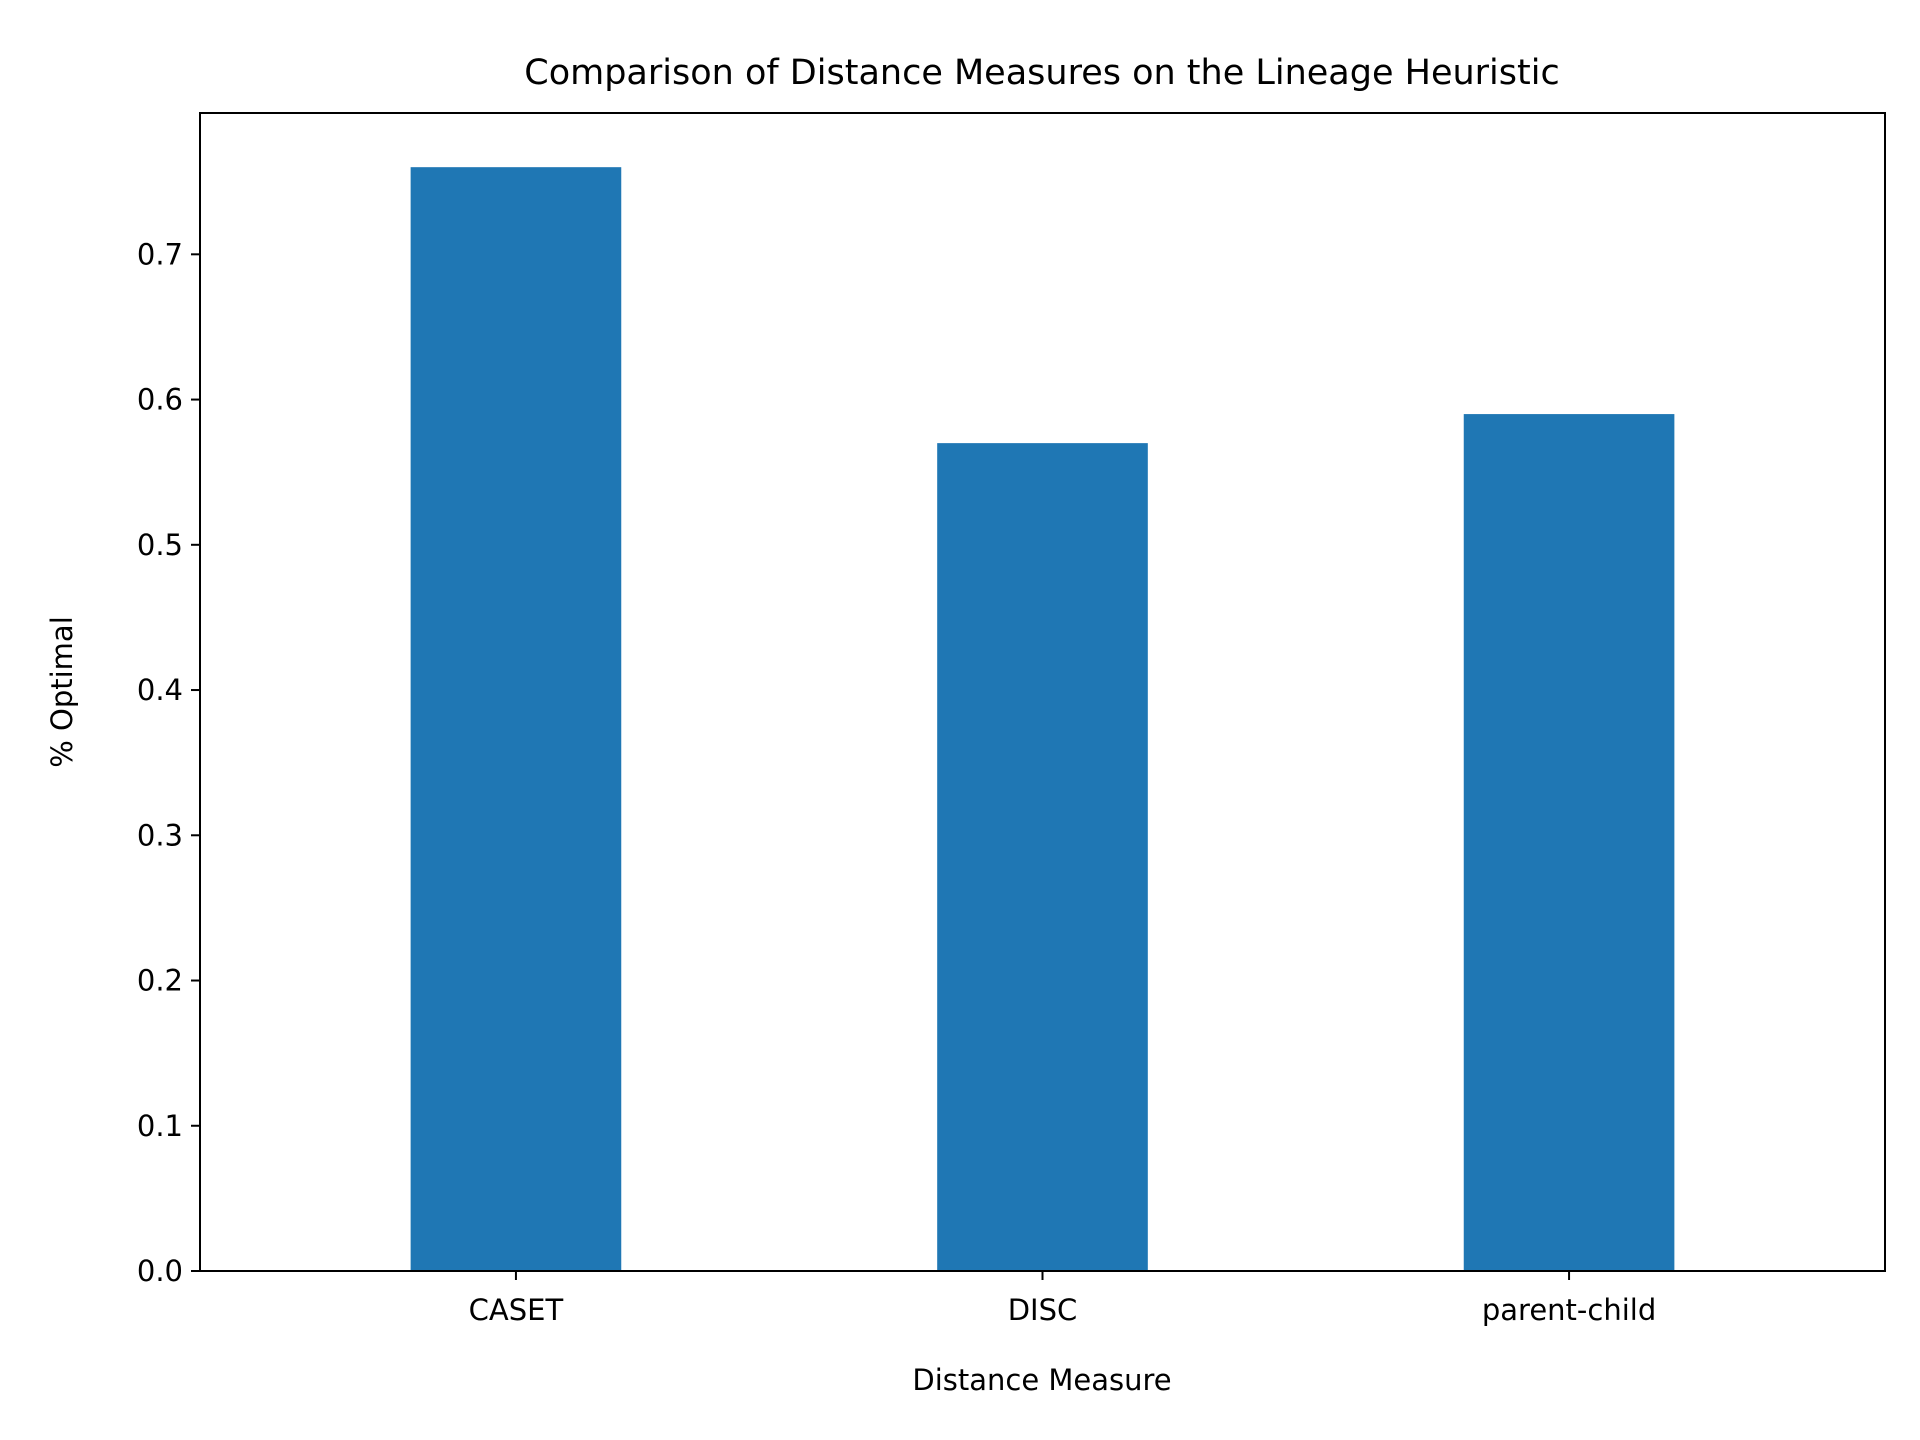 The width and height of the screenshot is (1920, 1440). I want to click on y-tick-label: 0.6, so click(160, 400).